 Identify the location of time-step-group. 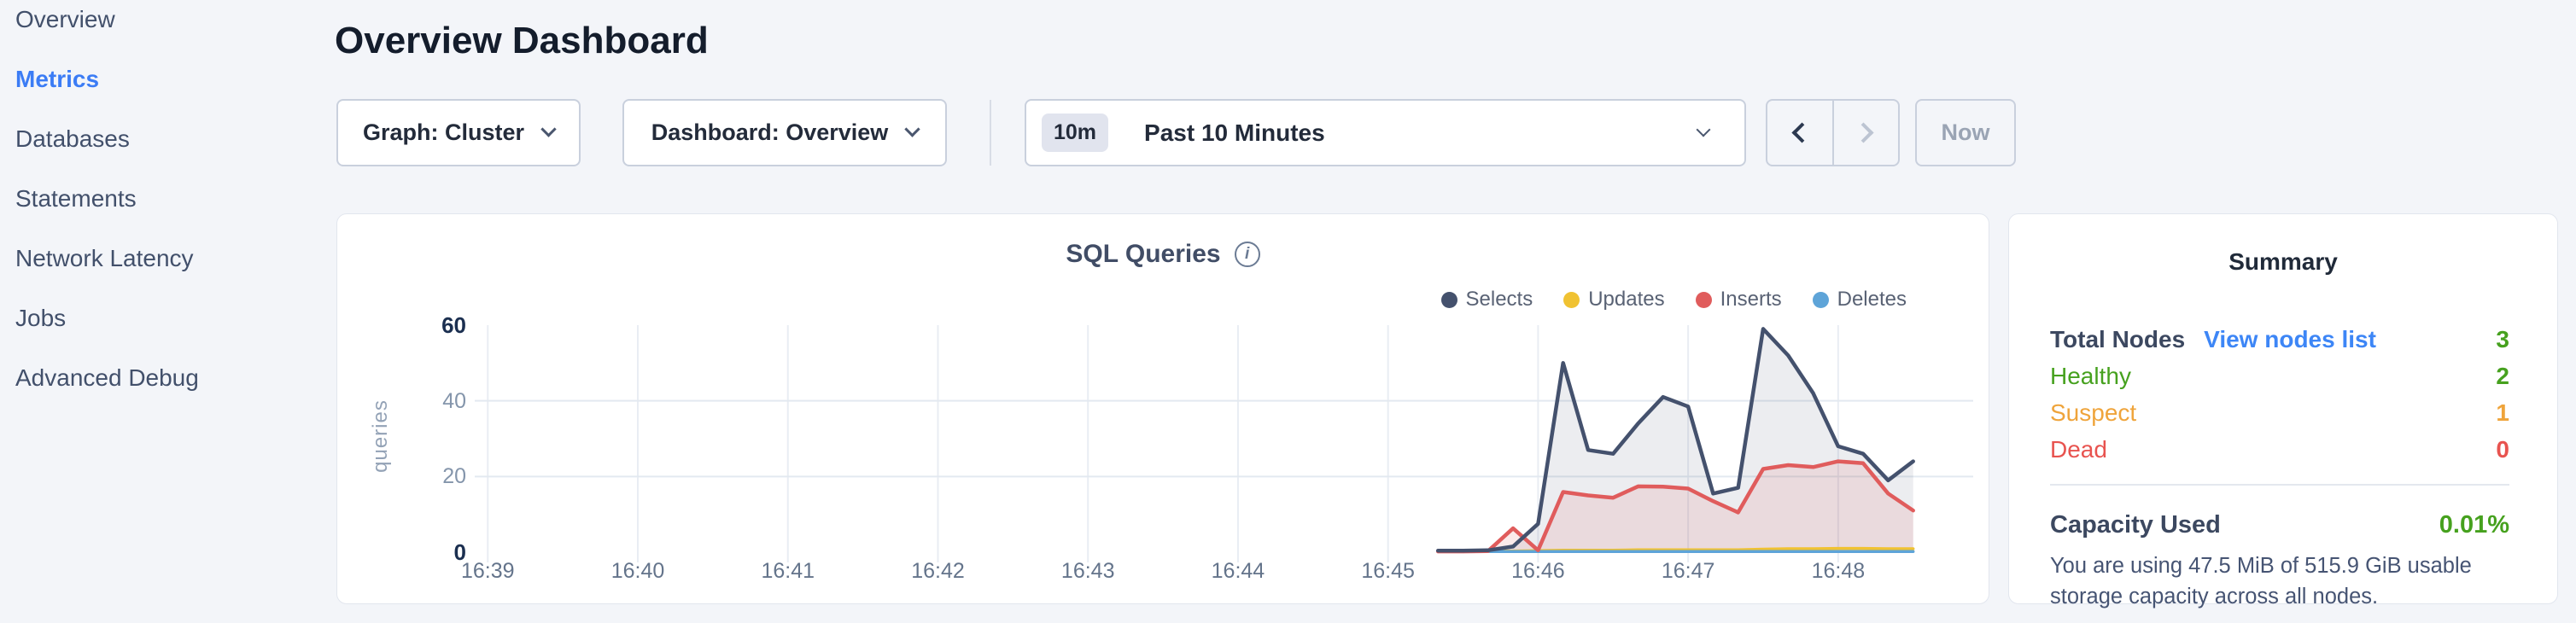
(1833, 132).